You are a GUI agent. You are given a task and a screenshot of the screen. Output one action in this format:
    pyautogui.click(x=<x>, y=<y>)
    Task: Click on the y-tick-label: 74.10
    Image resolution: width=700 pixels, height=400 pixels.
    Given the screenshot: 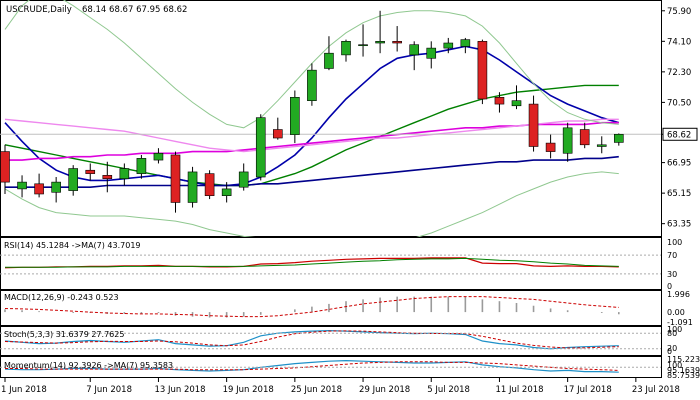 What is the action you would take?
    pyautogui.click(x=679, y=42)
    